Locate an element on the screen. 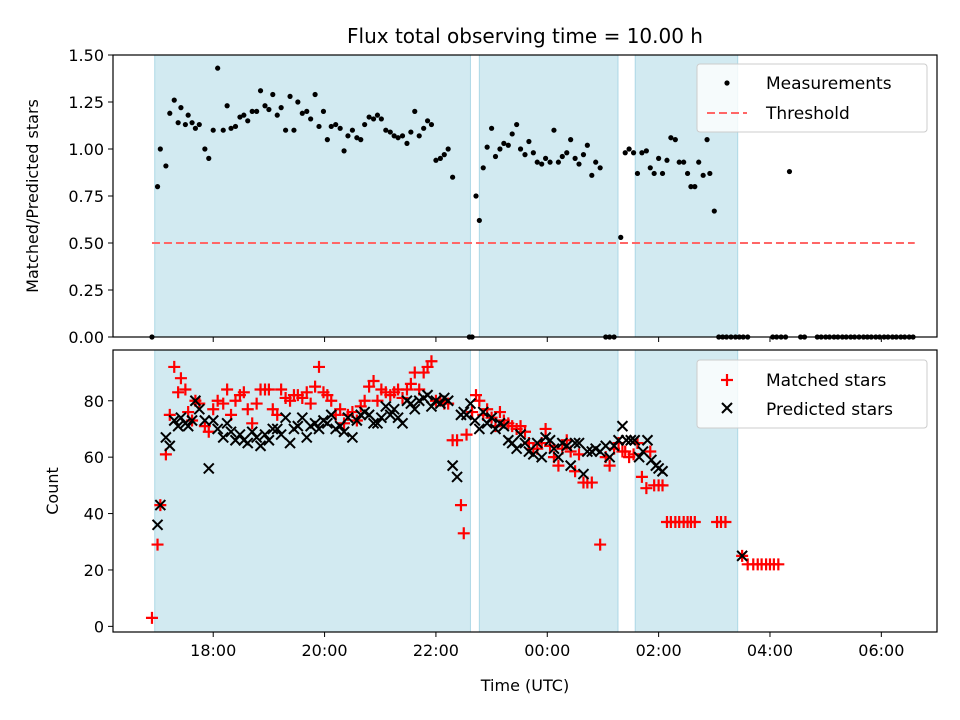 The image size is (960, 720). x-tick-label: 20:00 is located at coordinates (325, 650).